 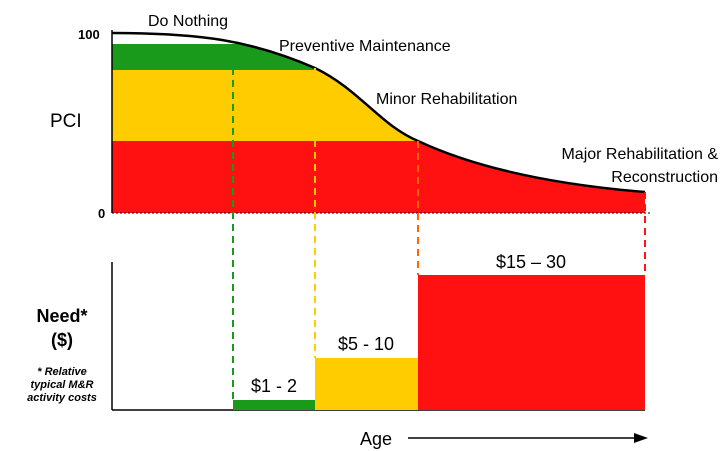 What do you see at coordinates (664, 177) in the screenshot?
I see `stage-label: Reconstruction` at bounding box center [664, 177].